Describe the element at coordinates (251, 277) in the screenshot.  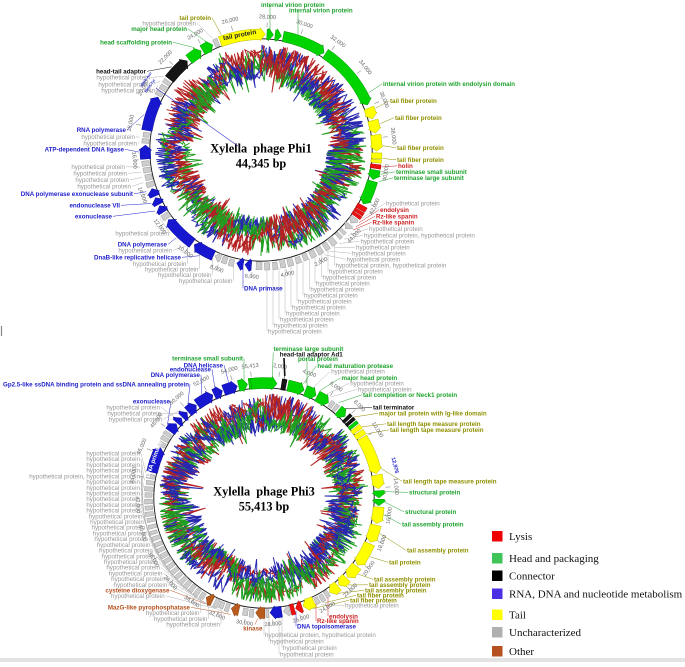
I see `svg-text: 6,000` at that location.